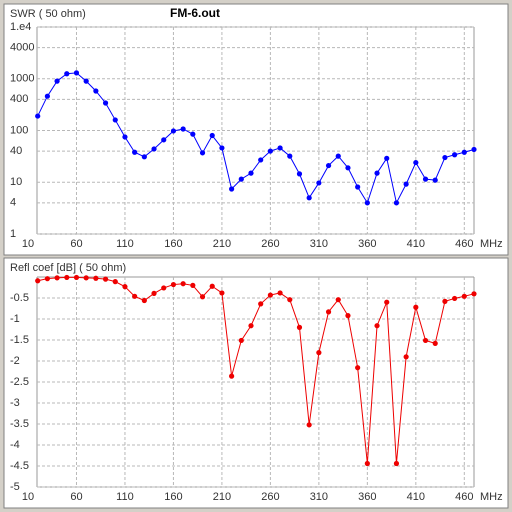 The width and height of the screenshot is (512, 512). I want to click on chart-title: SWR ( 50 ohm), so click(48, 14).